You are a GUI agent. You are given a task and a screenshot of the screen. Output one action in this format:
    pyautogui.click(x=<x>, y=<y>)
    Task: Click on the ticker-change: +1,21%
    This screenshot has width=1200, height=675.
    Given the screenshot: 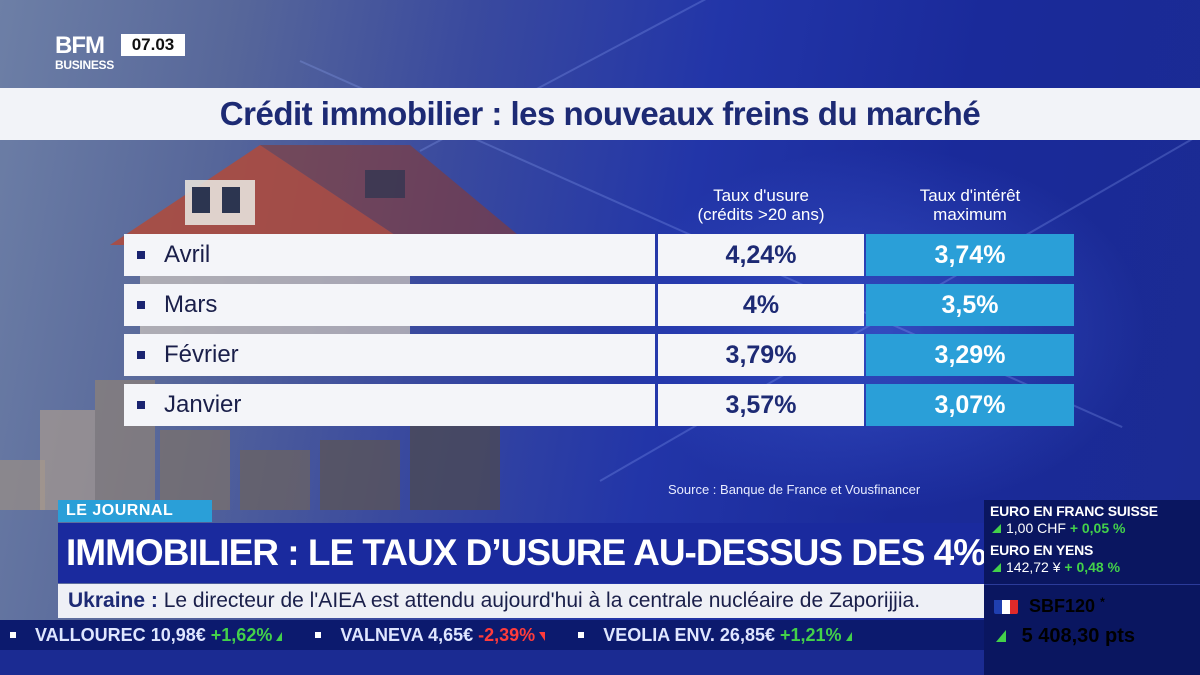 What is the action you would take?
    pyautogui.click(x=811, y=635)
    